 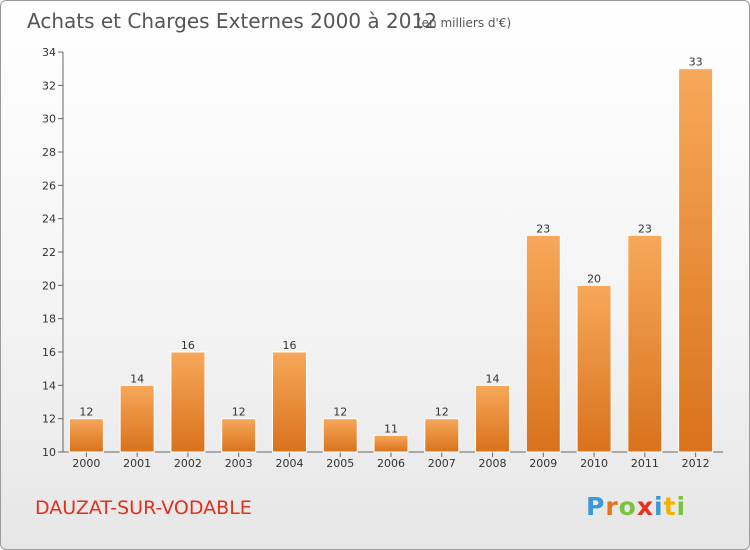 I want to click on x-tick-label: 2011, so click(x=645, y=463).